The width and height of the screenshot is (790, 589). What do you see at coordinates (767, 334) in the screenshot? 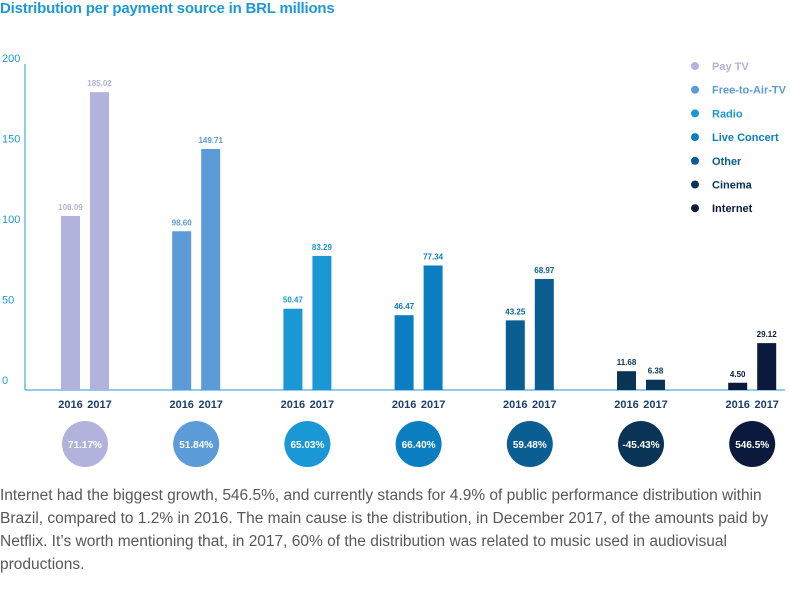
I see `data-label: 29.12` at bounding box center [767, 334].